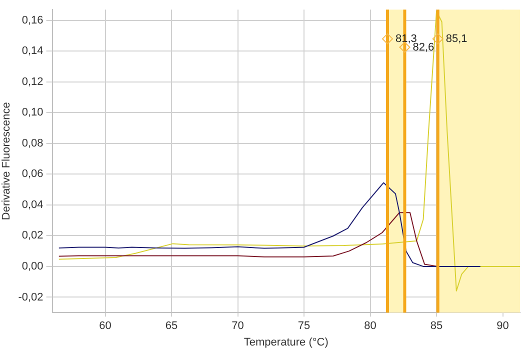 The height and width of the screenshot is (349, 521). Describe the element at coordinates (436, 326) in the screenshot. I see `x-tick-label: 85` at that location.